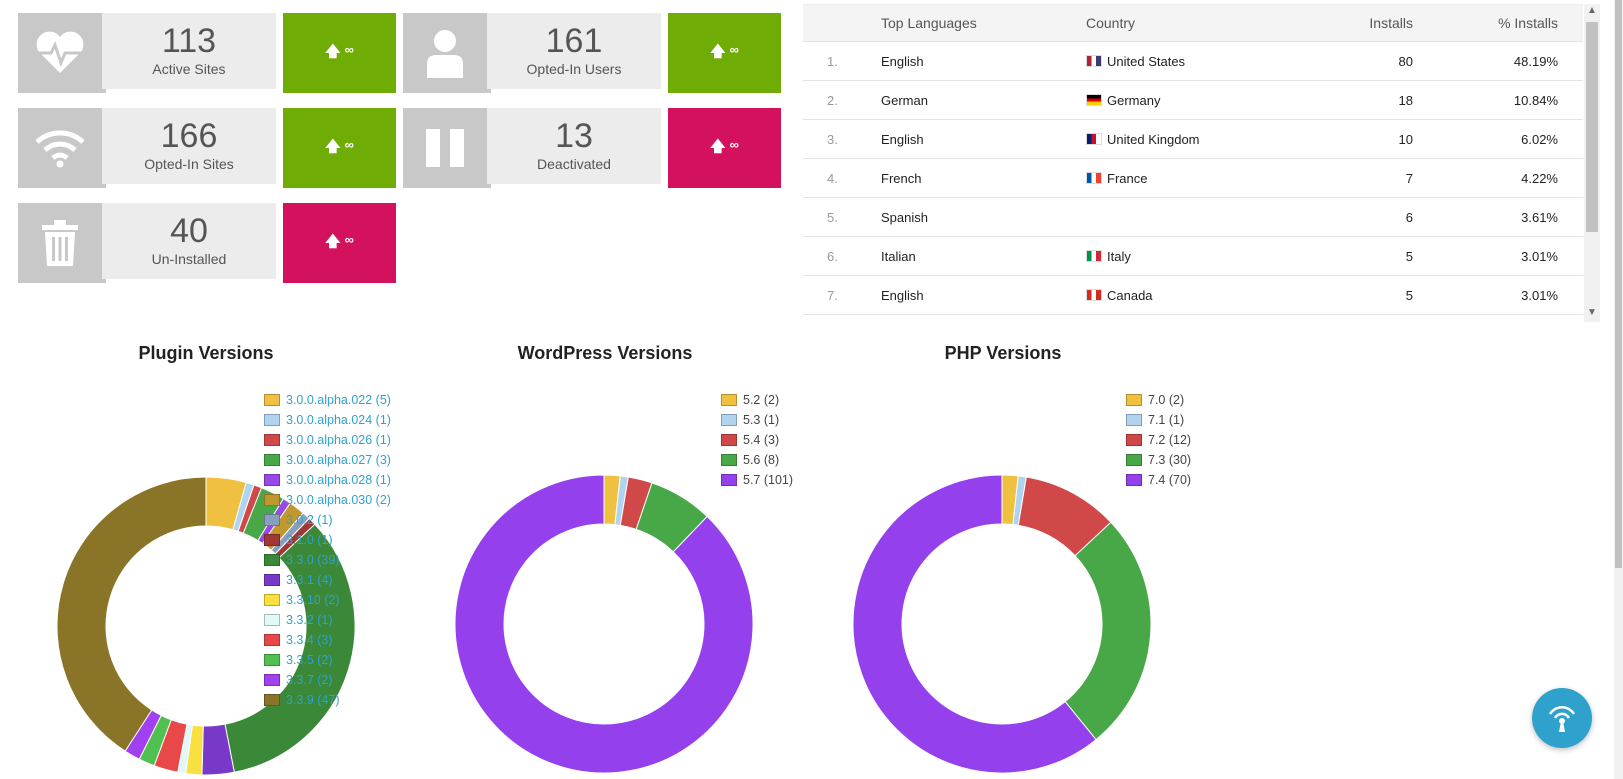  I want to click on legend-item: 3.3.7 (2), so click(327, 680).